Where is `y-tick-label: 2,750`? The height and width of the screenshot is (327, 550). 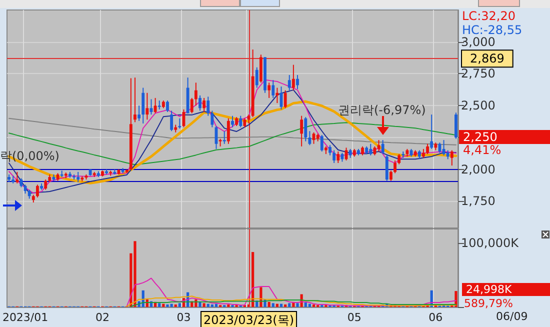 y-tick-label: 2,750 is located at coordinates (478, 73).